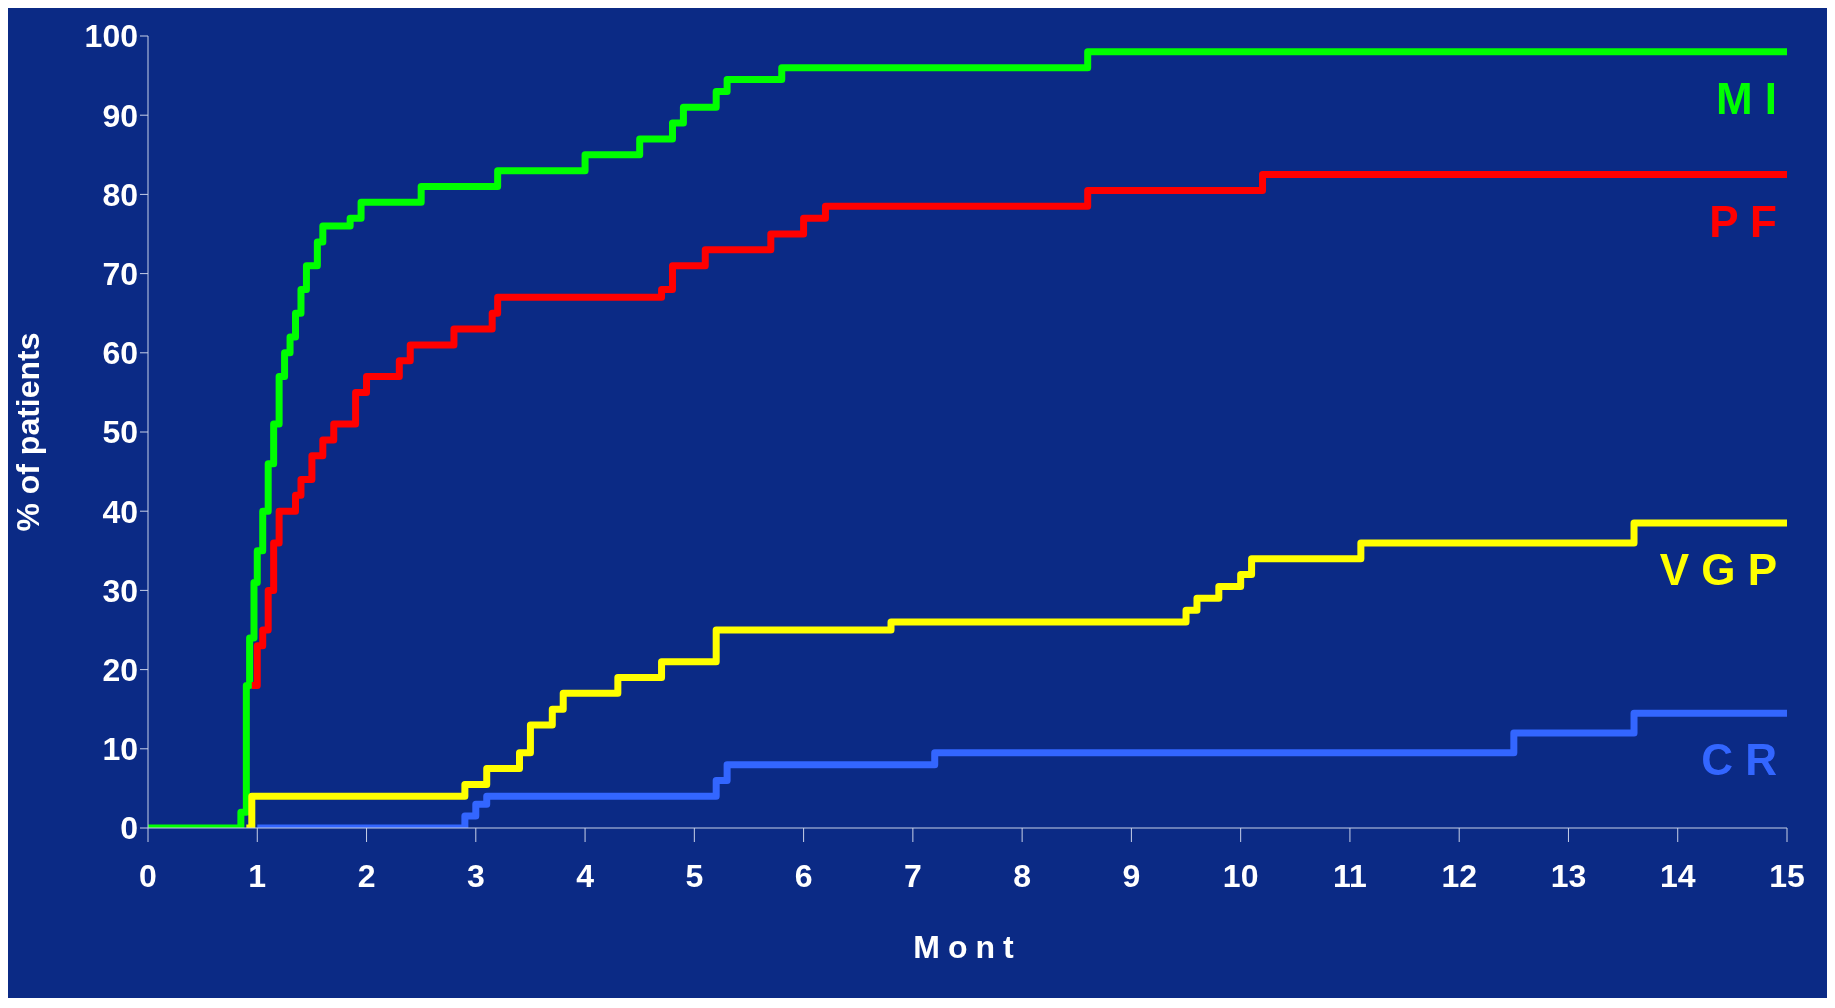 The height and width of the screenshot is (1008, 1835). I want to click on x-tick-label: 13, so click(1568, 875).